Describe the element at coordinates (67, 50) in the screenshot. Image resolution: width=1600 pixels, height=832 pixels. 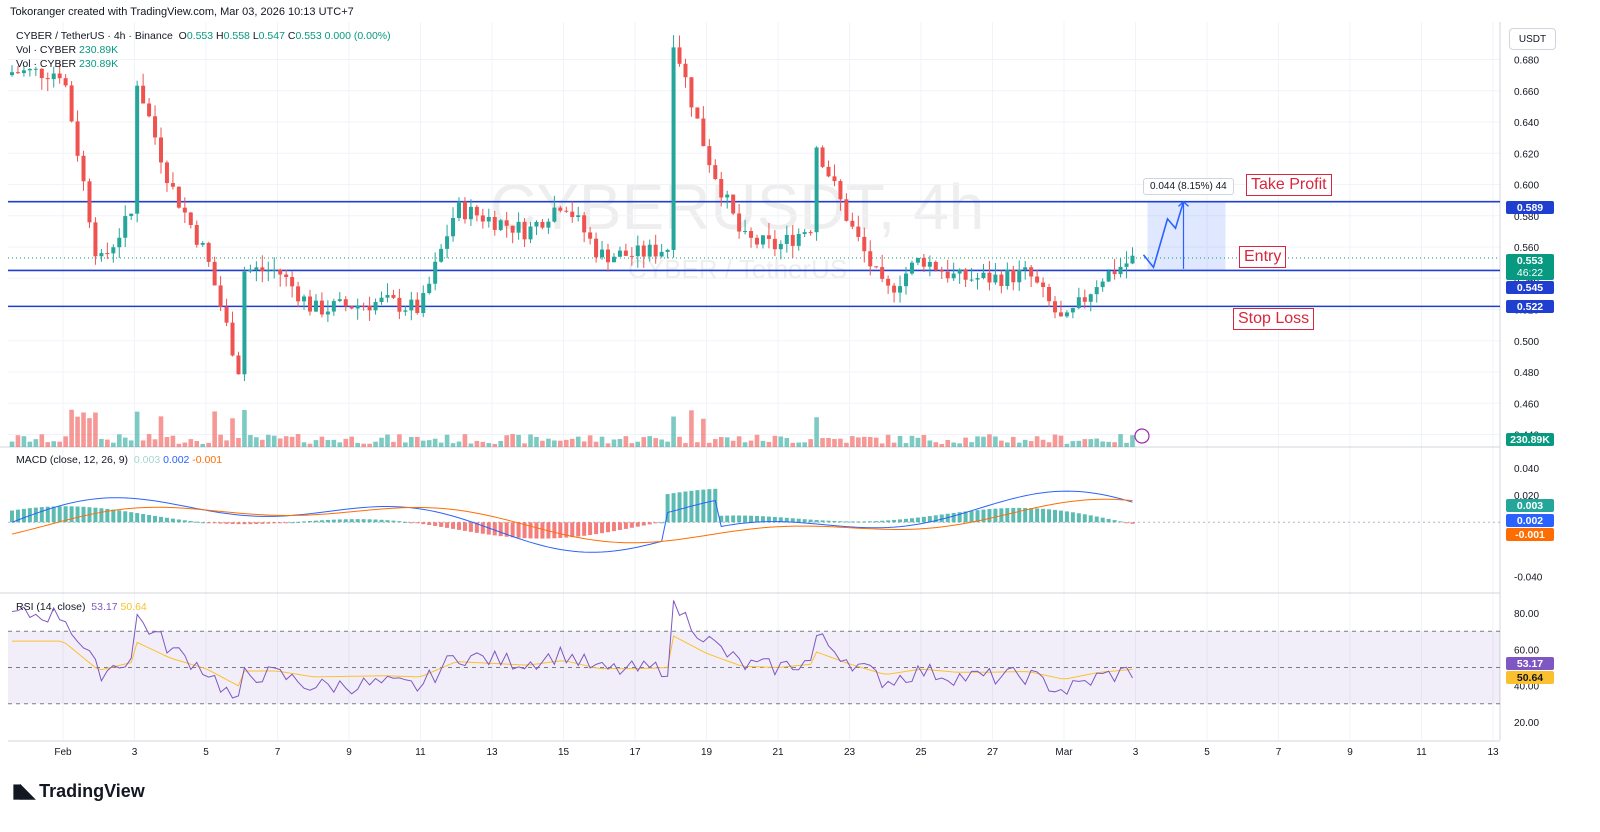
I see `volume-legend-1: Vol · CYBER 230.89K` at that location.